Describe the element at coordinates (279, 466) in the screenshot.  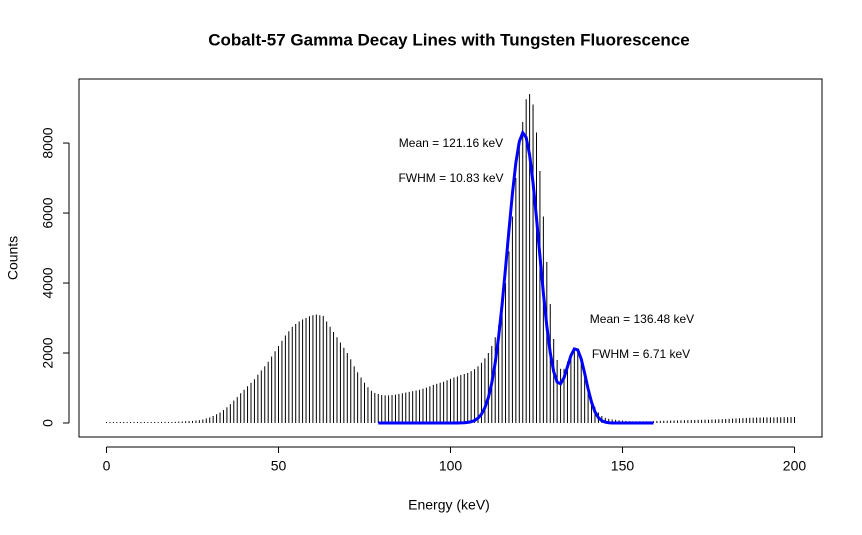
I see `x-tick-label: 50` at that location.